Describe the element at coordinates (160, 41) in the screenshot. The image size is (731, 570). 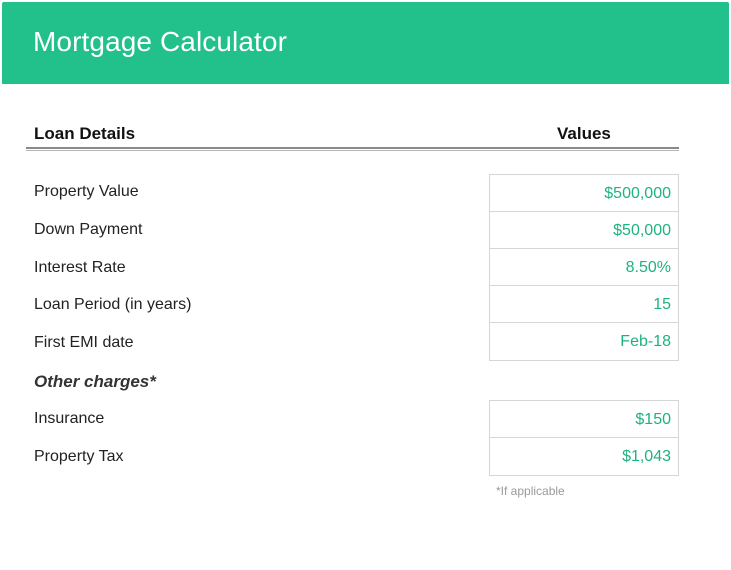
I see `page-title: Mortgage Calculator` at that location.